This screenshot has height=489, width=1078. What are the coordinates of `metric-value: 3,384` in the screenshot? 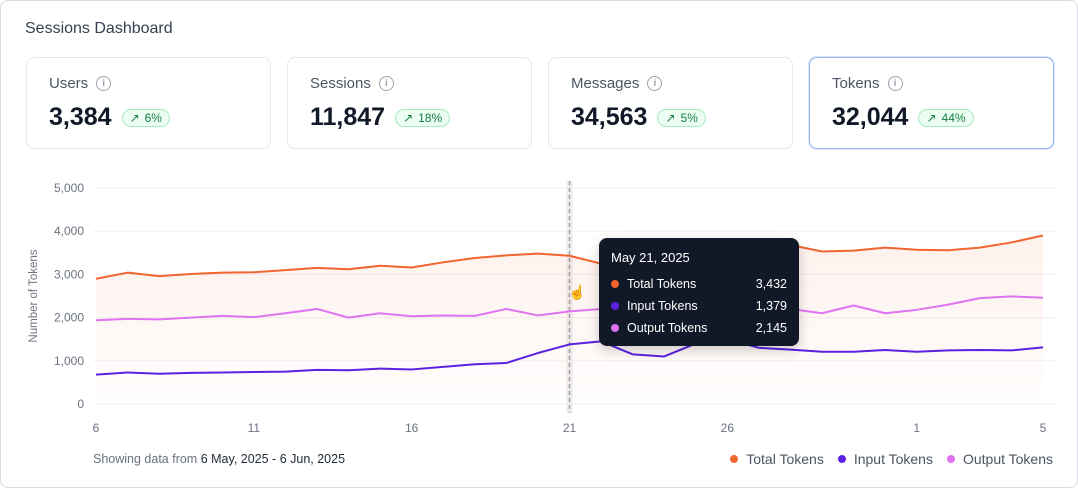 It's located at (80, 117).